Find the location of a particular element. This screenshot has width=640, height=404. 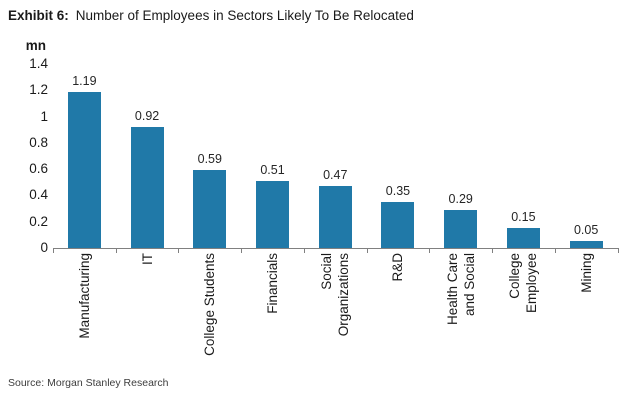

bar-manufacturing is located at coordinates (84, 169).